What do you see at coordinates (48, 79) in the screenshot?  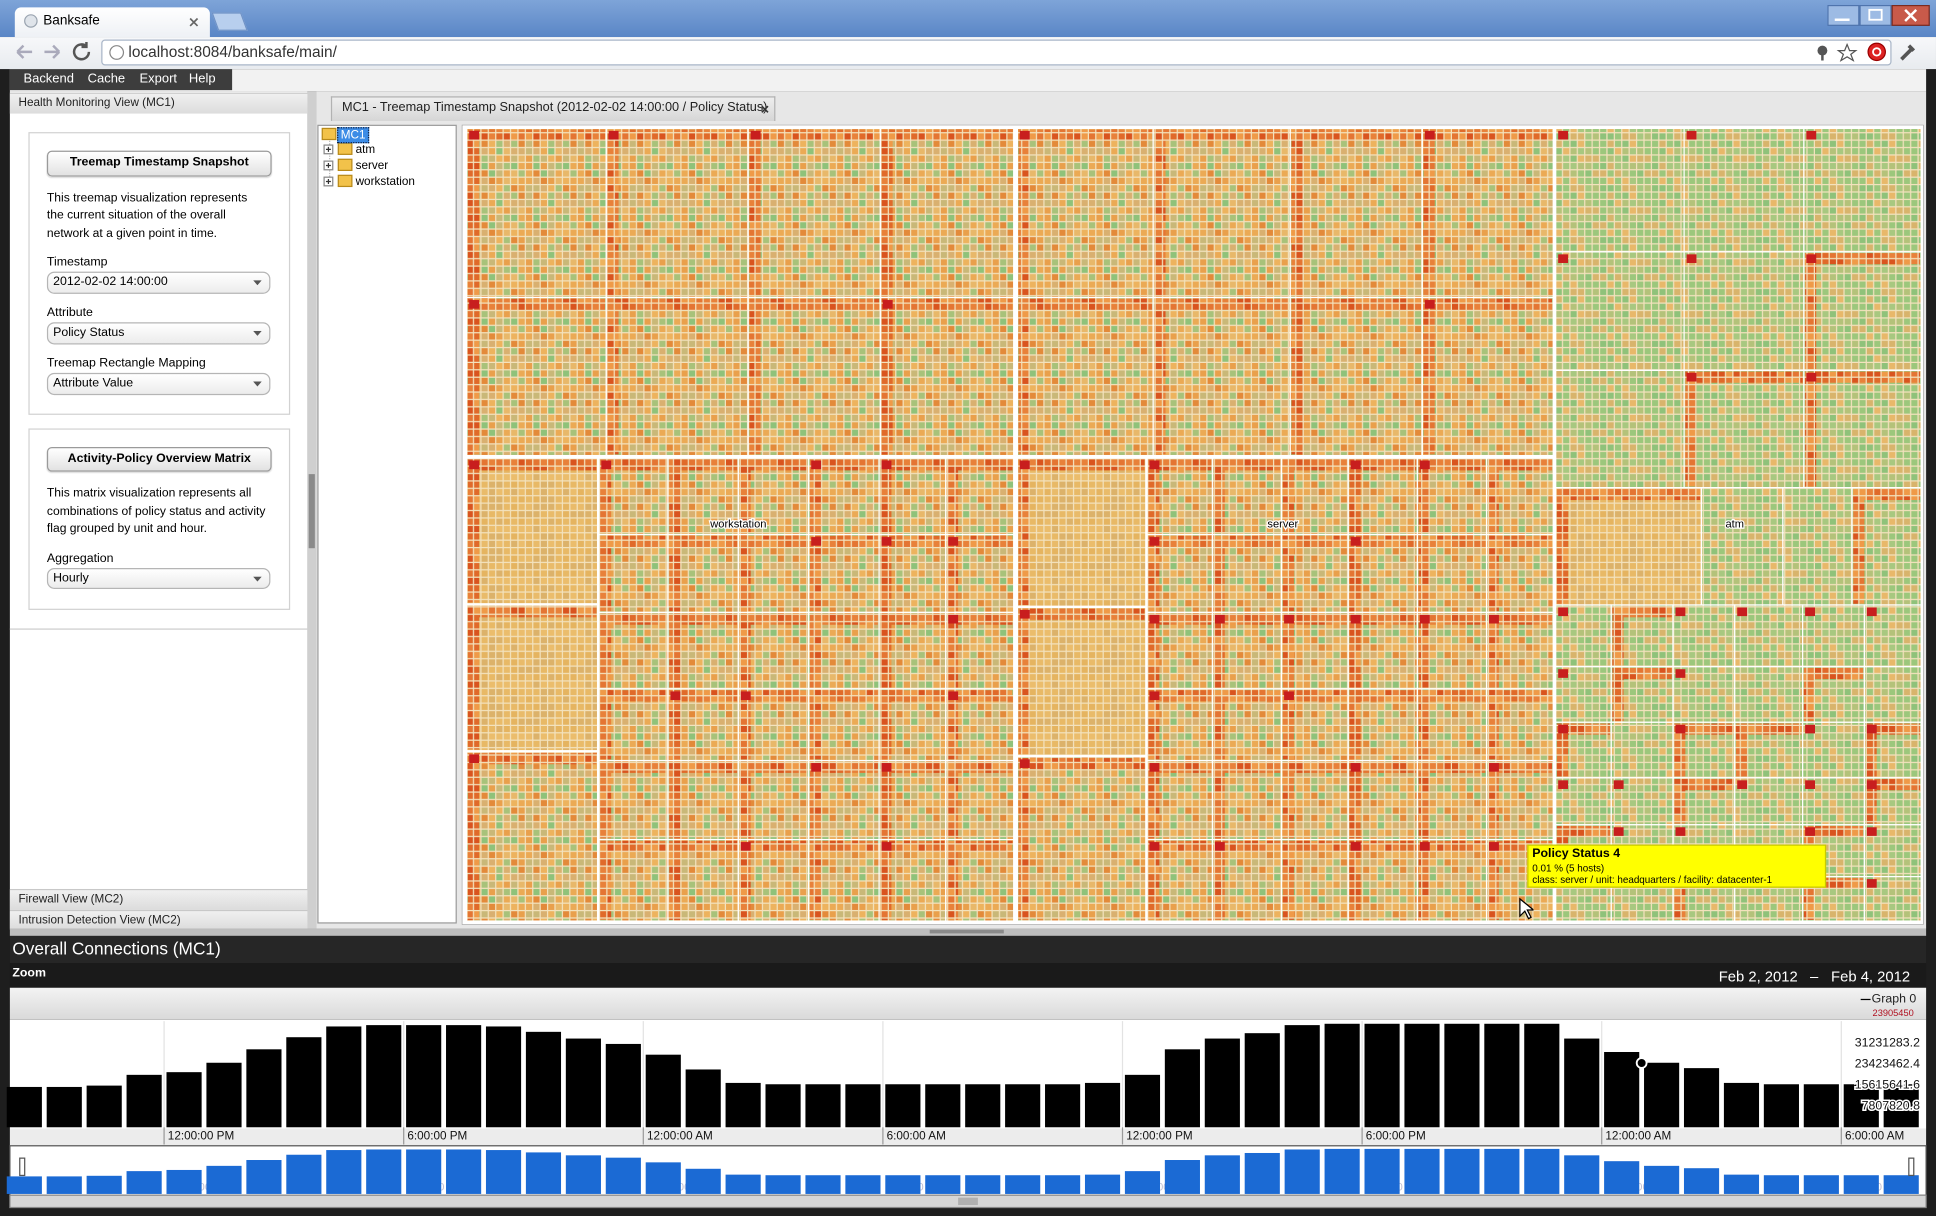 I see `menu-item: Backend` at bounding box center [48, 79].